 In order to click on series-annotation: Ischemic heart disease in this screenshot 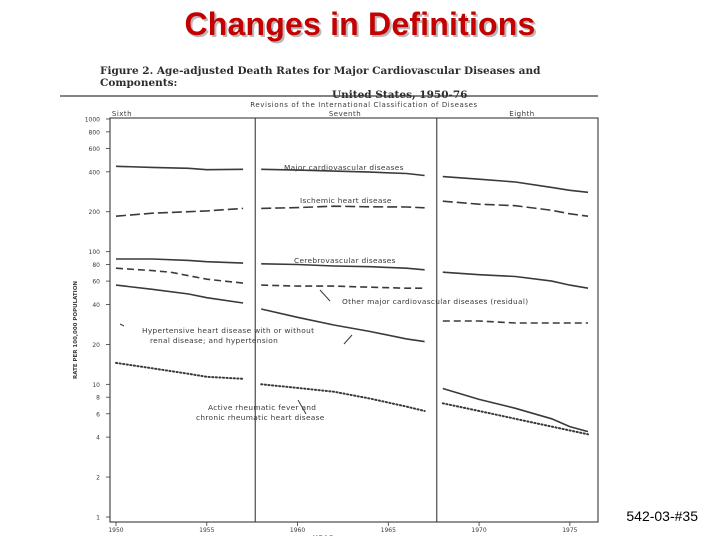, I will do `click(346, 200)`.